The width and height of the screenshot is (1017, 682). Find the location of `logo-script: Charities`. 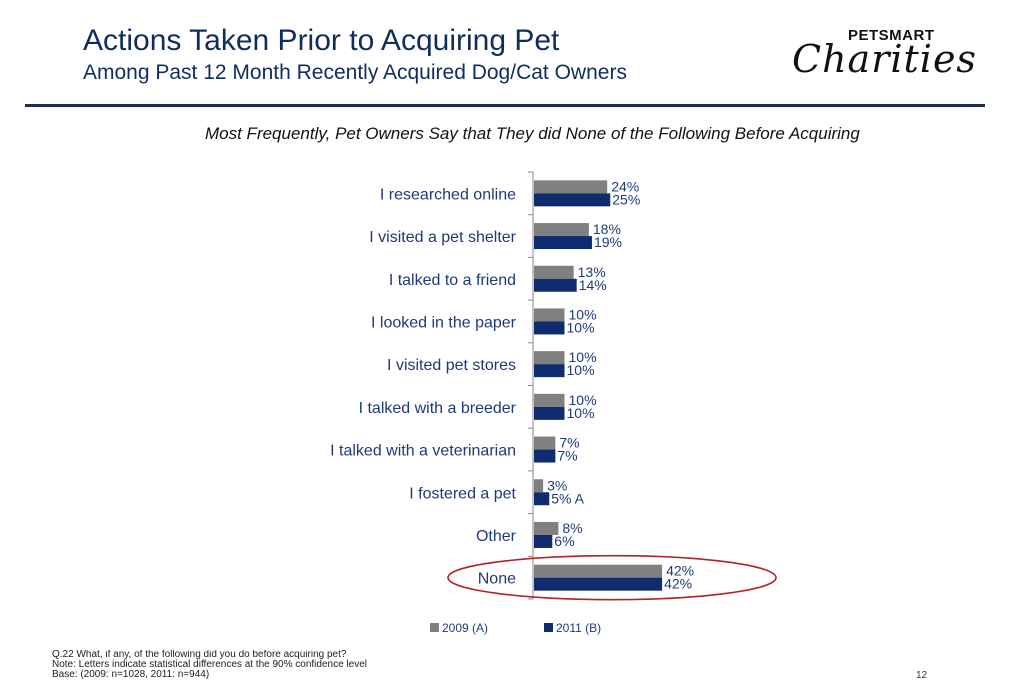

logo-script: Charities is located at coordinates (884, 59).